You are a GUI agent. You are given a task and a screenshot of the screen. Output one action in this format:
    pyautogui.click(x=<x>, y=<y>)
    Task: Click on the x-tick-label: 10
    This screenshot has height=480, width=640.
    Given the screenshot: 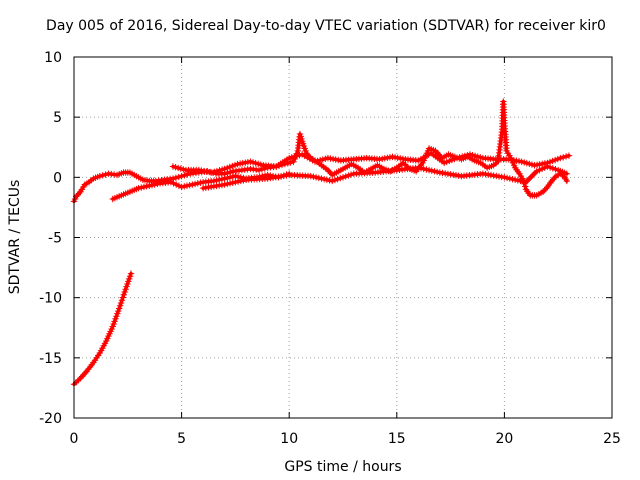 What is the action you would take?
    pyautogui.click(x=289, y=439)
    